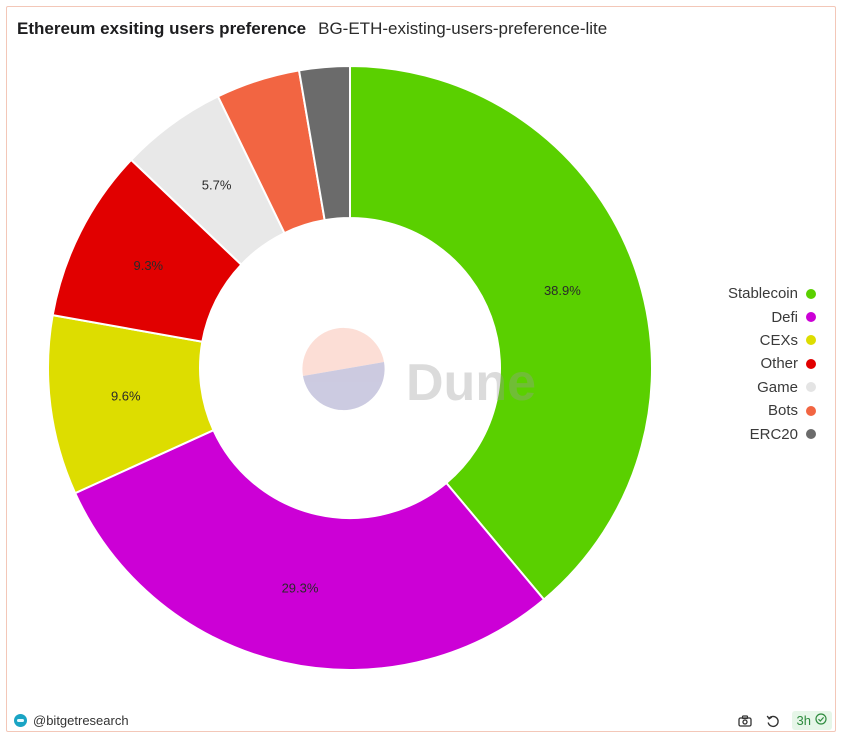 The width and height of the screenshot is (844, 742). What do you see at coordinates (81, 720) in the screenshot?
I see `author-handle: @bitgetresearch` at bounding box center [81, 720].